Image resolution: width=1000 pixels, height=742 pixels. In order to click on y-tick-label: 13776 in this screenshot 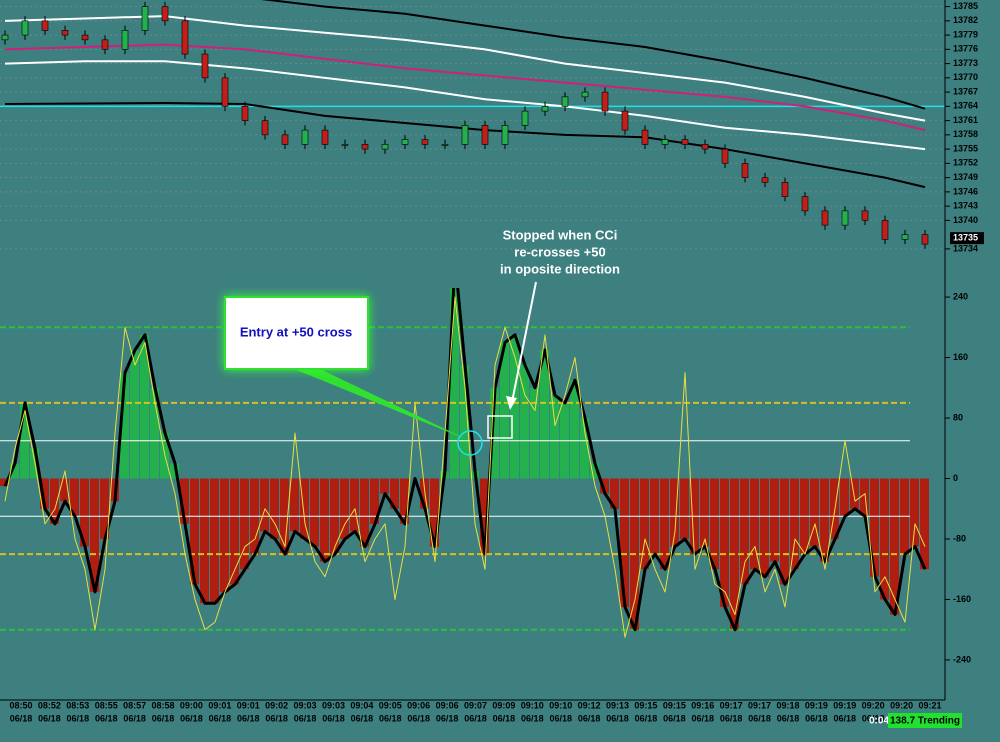, I will do `click(965, 49)`.